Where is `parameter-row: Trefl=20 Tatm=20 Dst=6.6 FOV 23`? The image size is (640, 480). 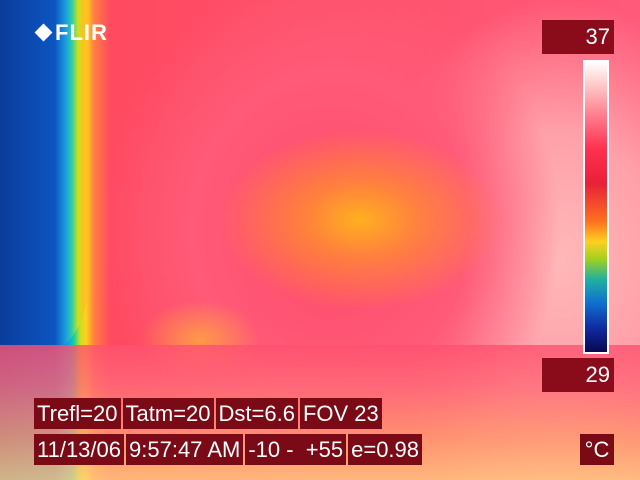
parameter-row: Trefl=20 Tatm=20 Dst=6.6 FOV 23 is located at coordinates (208, 413).